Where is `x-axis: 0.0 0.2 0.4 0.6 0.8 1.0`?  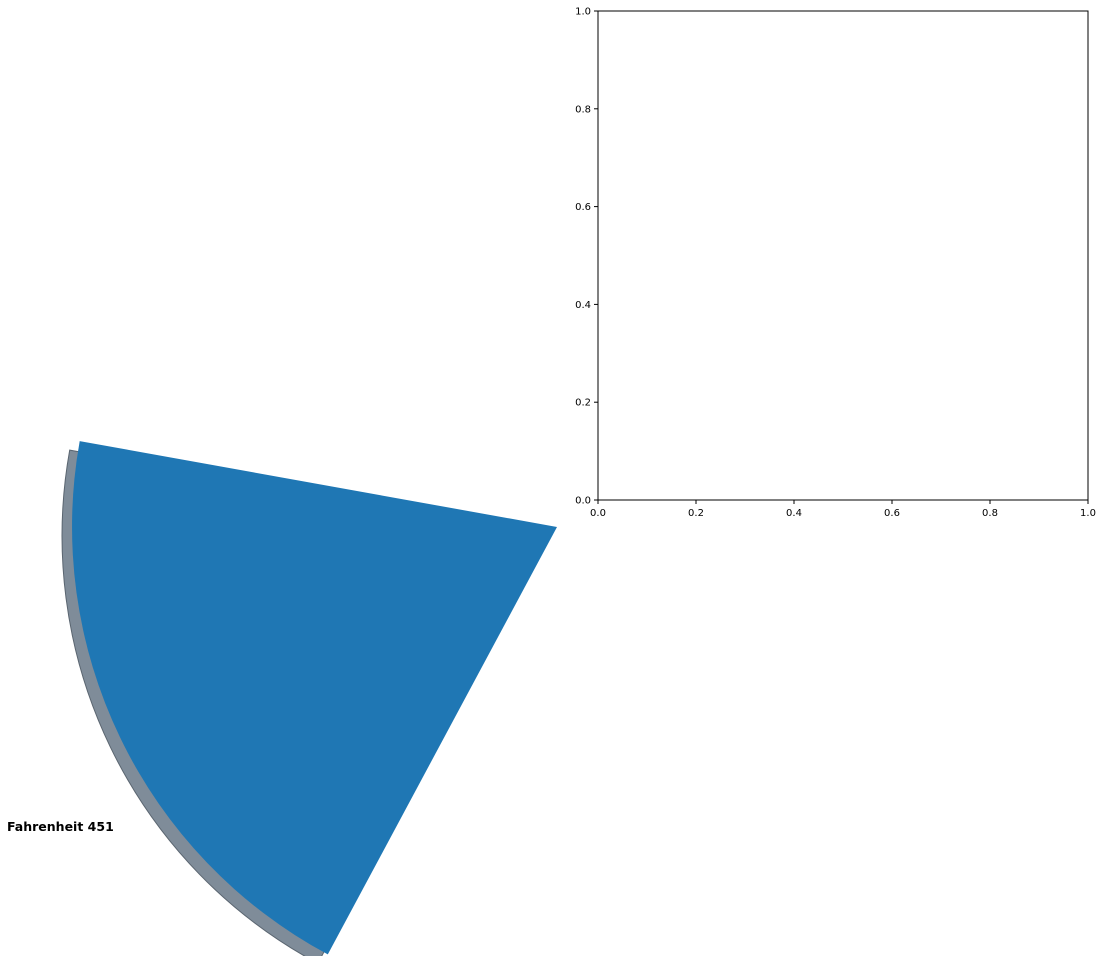
x-axis: 0.0 0.2 0.4 0.6 0.8 1.0 is located at coordinates (843, 509).